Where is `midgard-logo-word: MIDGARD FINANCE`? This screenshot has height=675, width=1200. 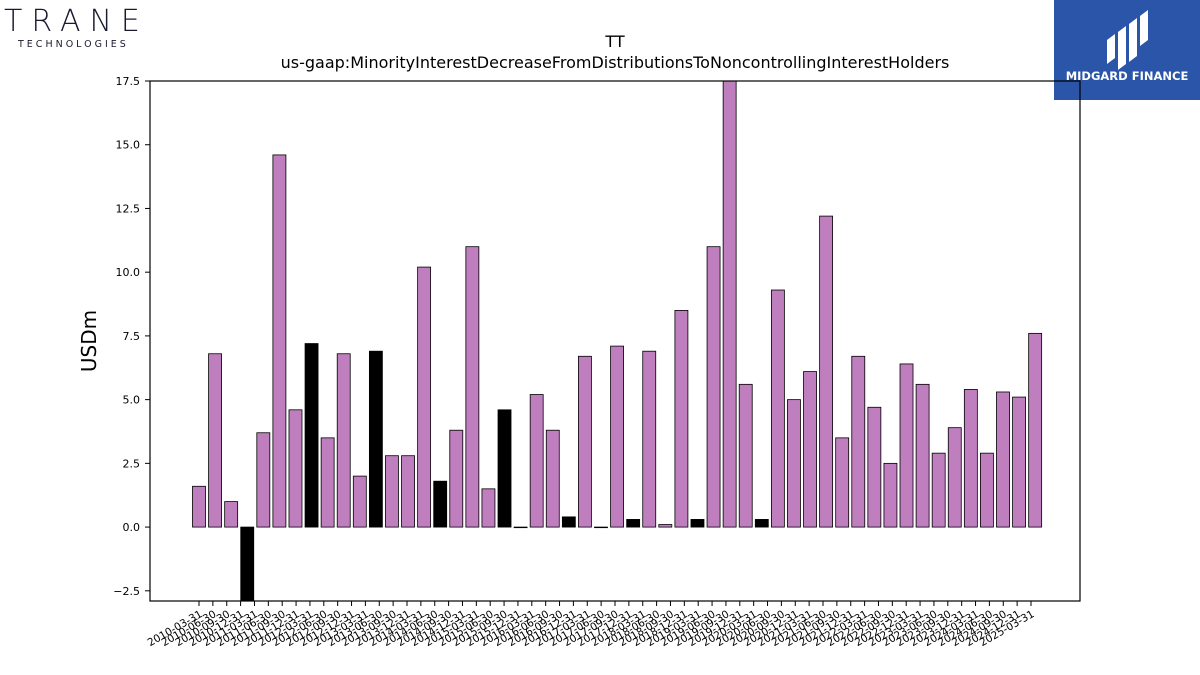
midgard-logo-word: MIDGARD FINANCE is located at coordinates (1127, 76).